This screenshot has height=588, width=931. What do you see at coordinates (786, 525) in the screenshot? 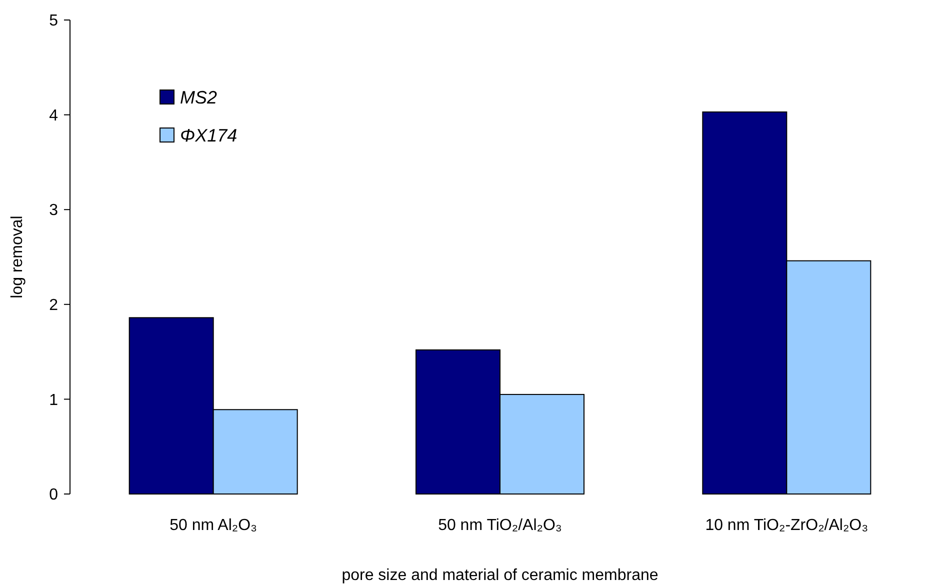
I see `x-tick-label: 10 nm TiO₂-ZrO₂/Al₂O₃` at bounding box center [786, 525].